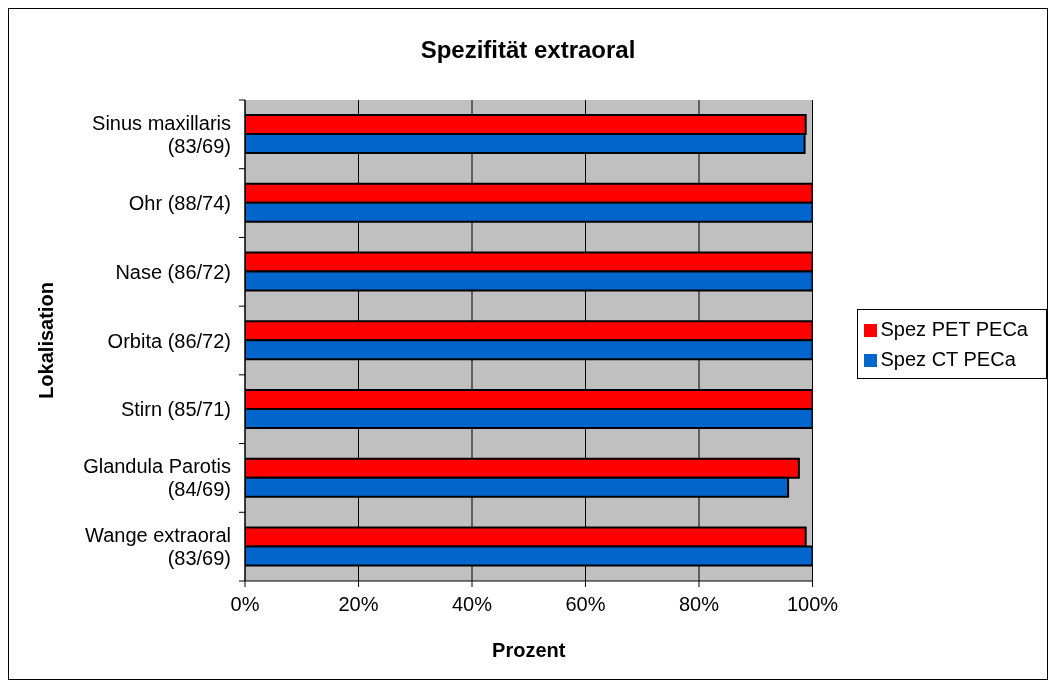 The image size is (1056, 686). What do you see at coordinates (158, 547) in the screenshot?
I see `y-tick-label: Wange extraoral (83/69)` at bounding box center [158, 547].